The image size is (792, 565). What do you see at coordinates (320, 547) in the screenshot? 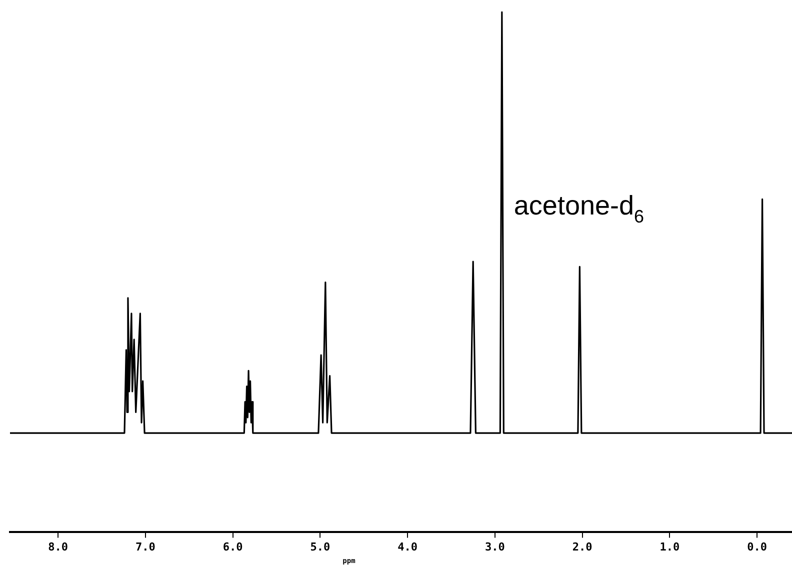
I see `x-tick-label: 5.0` at bounding box center [320, 547].